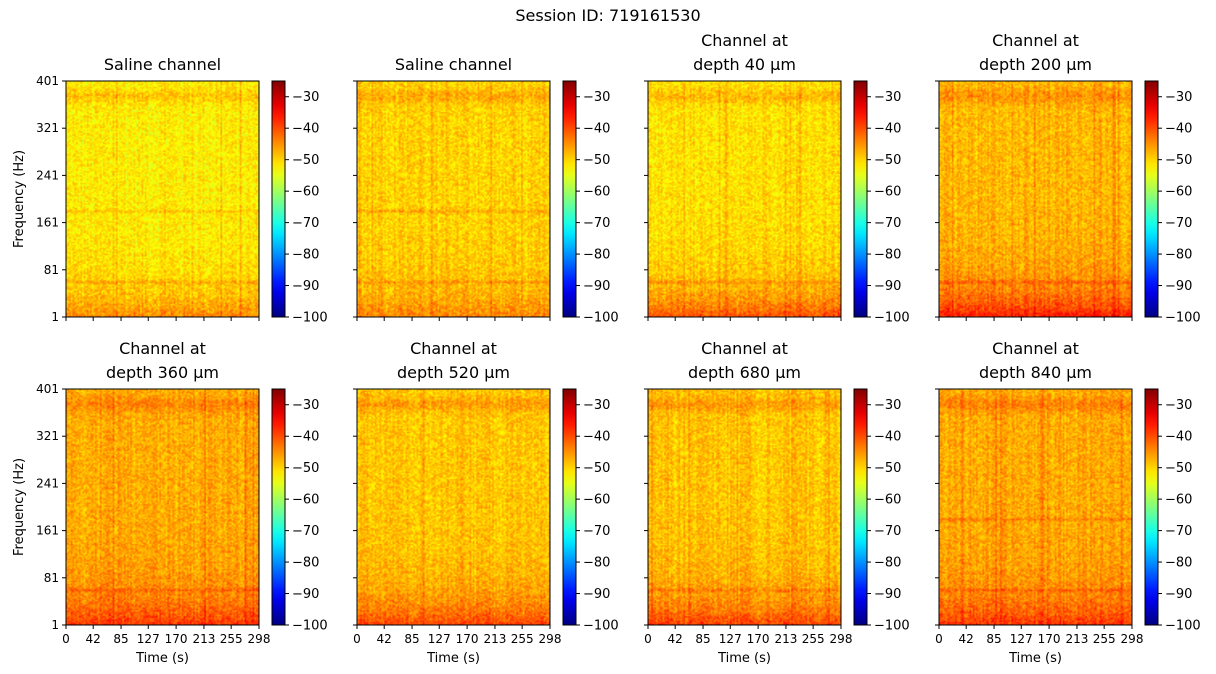 This screenshot has height=674, width=1216. I want to click on y-tick-label: 241, so click(47, 483).